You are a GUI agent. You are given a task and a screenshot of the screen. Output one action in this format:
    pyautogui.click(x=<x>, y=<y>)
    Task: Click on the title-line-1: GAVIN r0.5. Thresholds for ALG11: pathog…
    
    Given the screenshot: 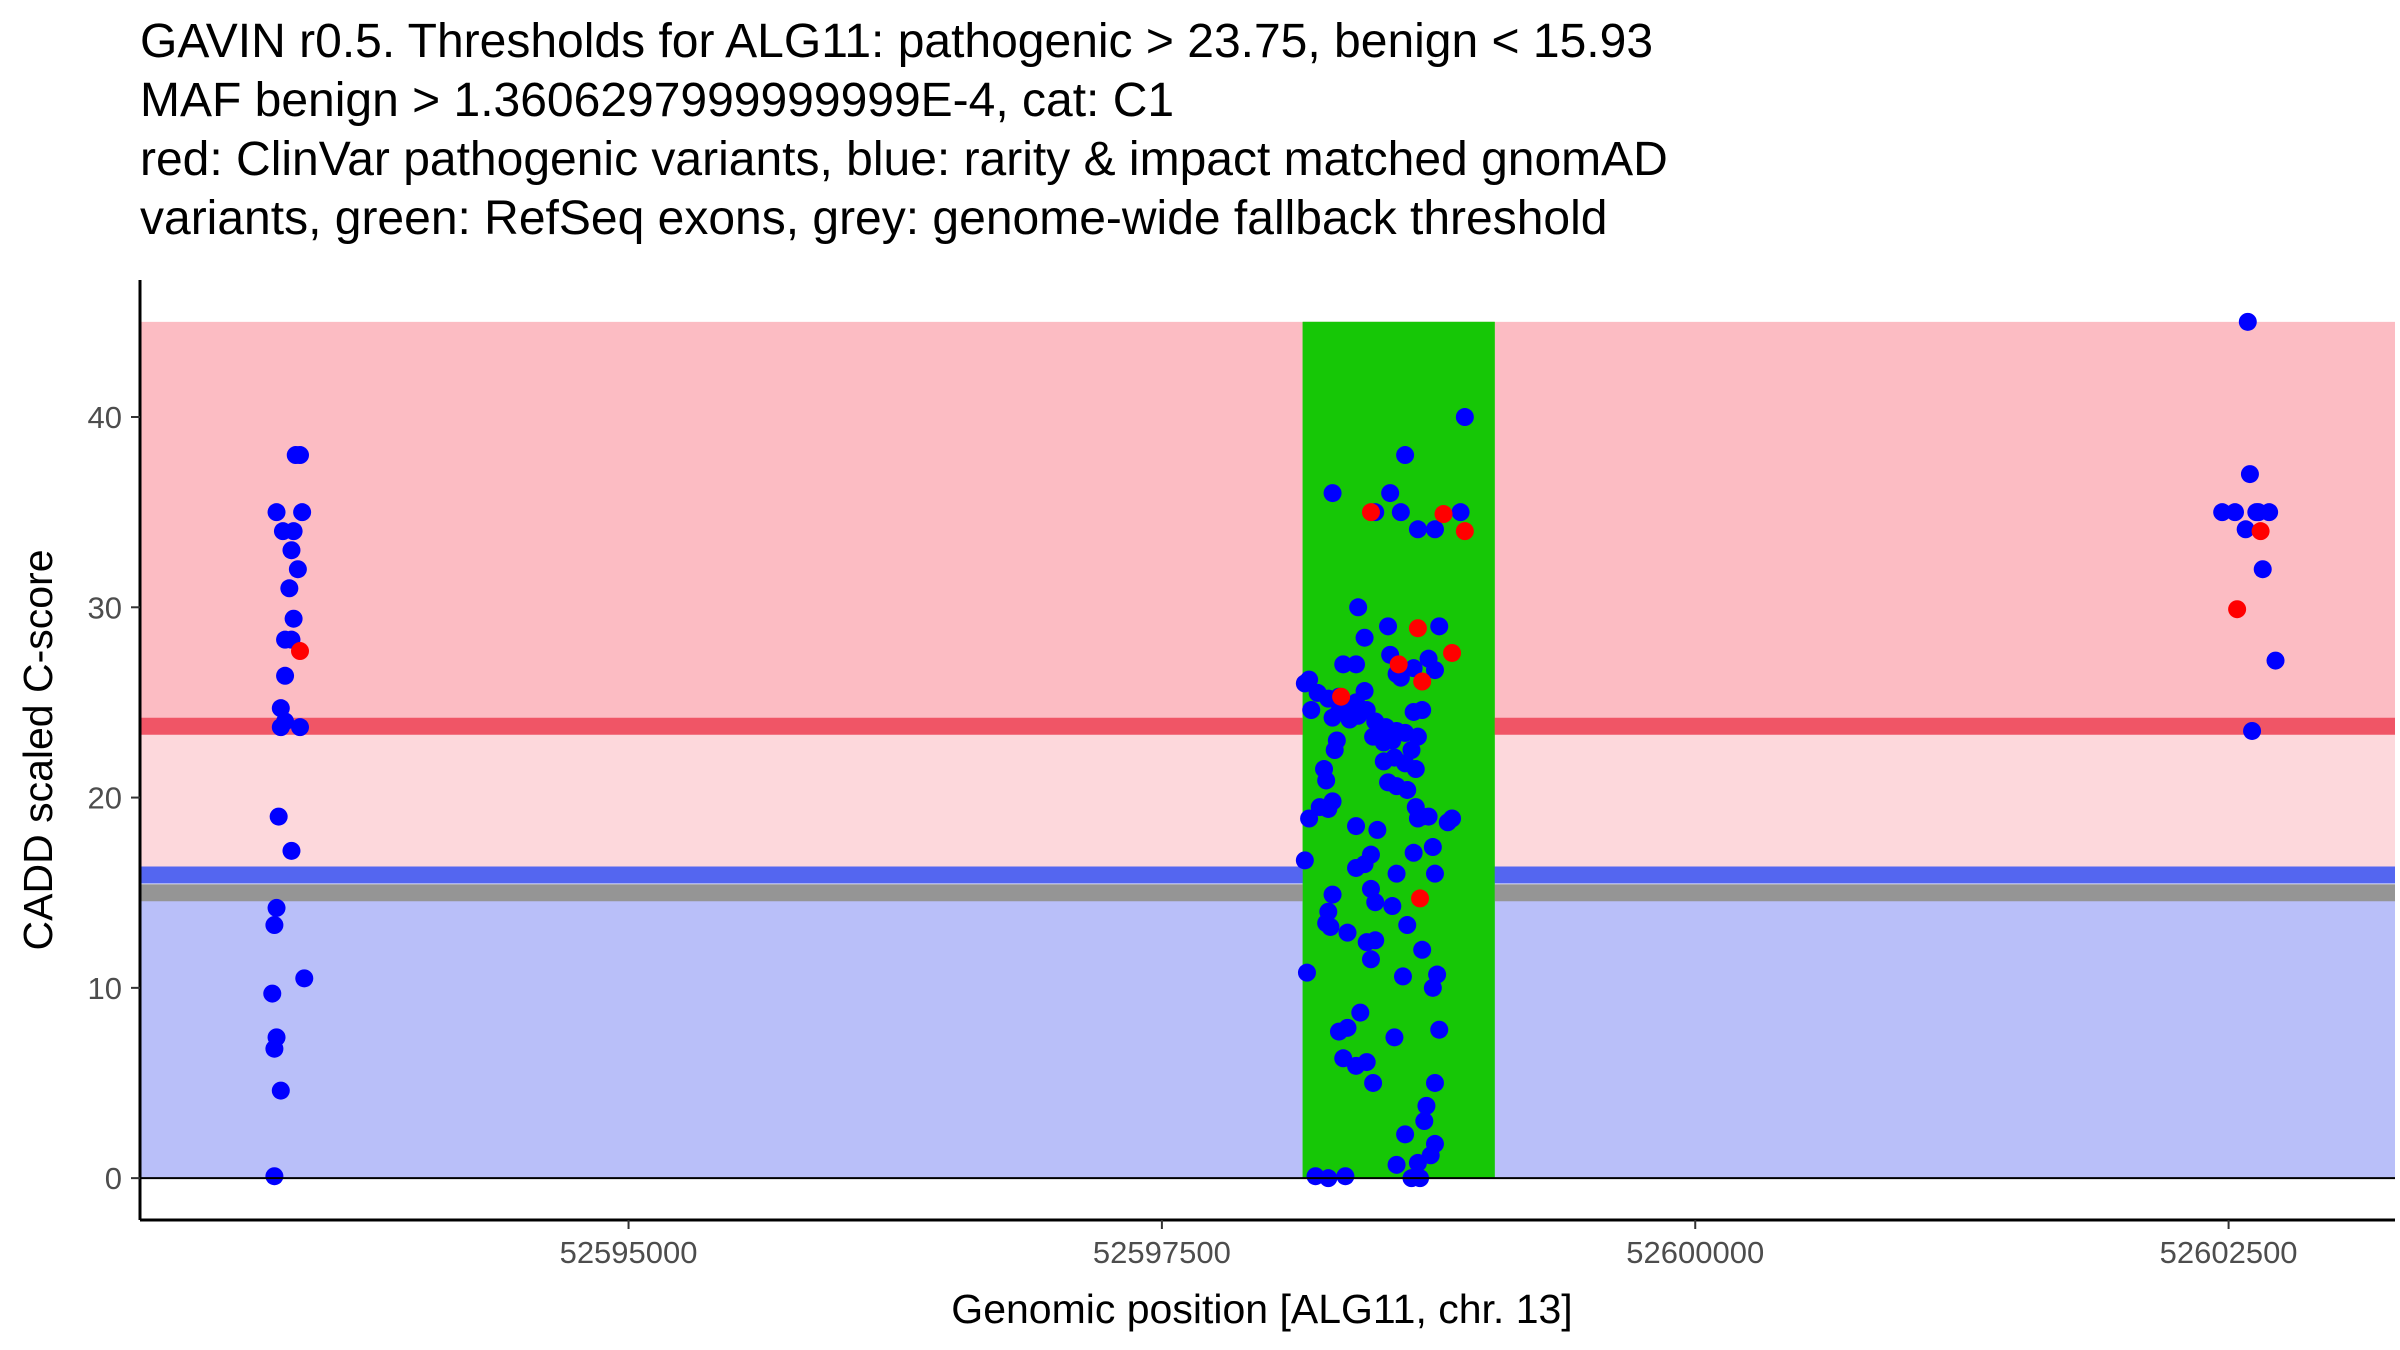 What is the action you would take?
    pyautogui.click(x=896, y=41)
    